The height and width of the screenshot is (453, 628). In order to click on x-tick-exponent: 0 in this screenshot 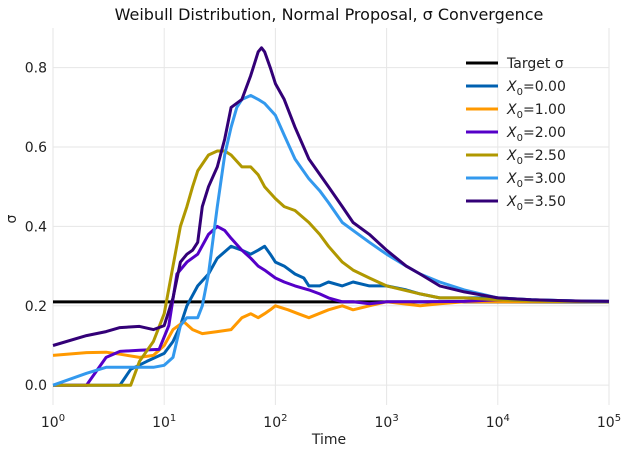, I will do `click(62, 418)`.